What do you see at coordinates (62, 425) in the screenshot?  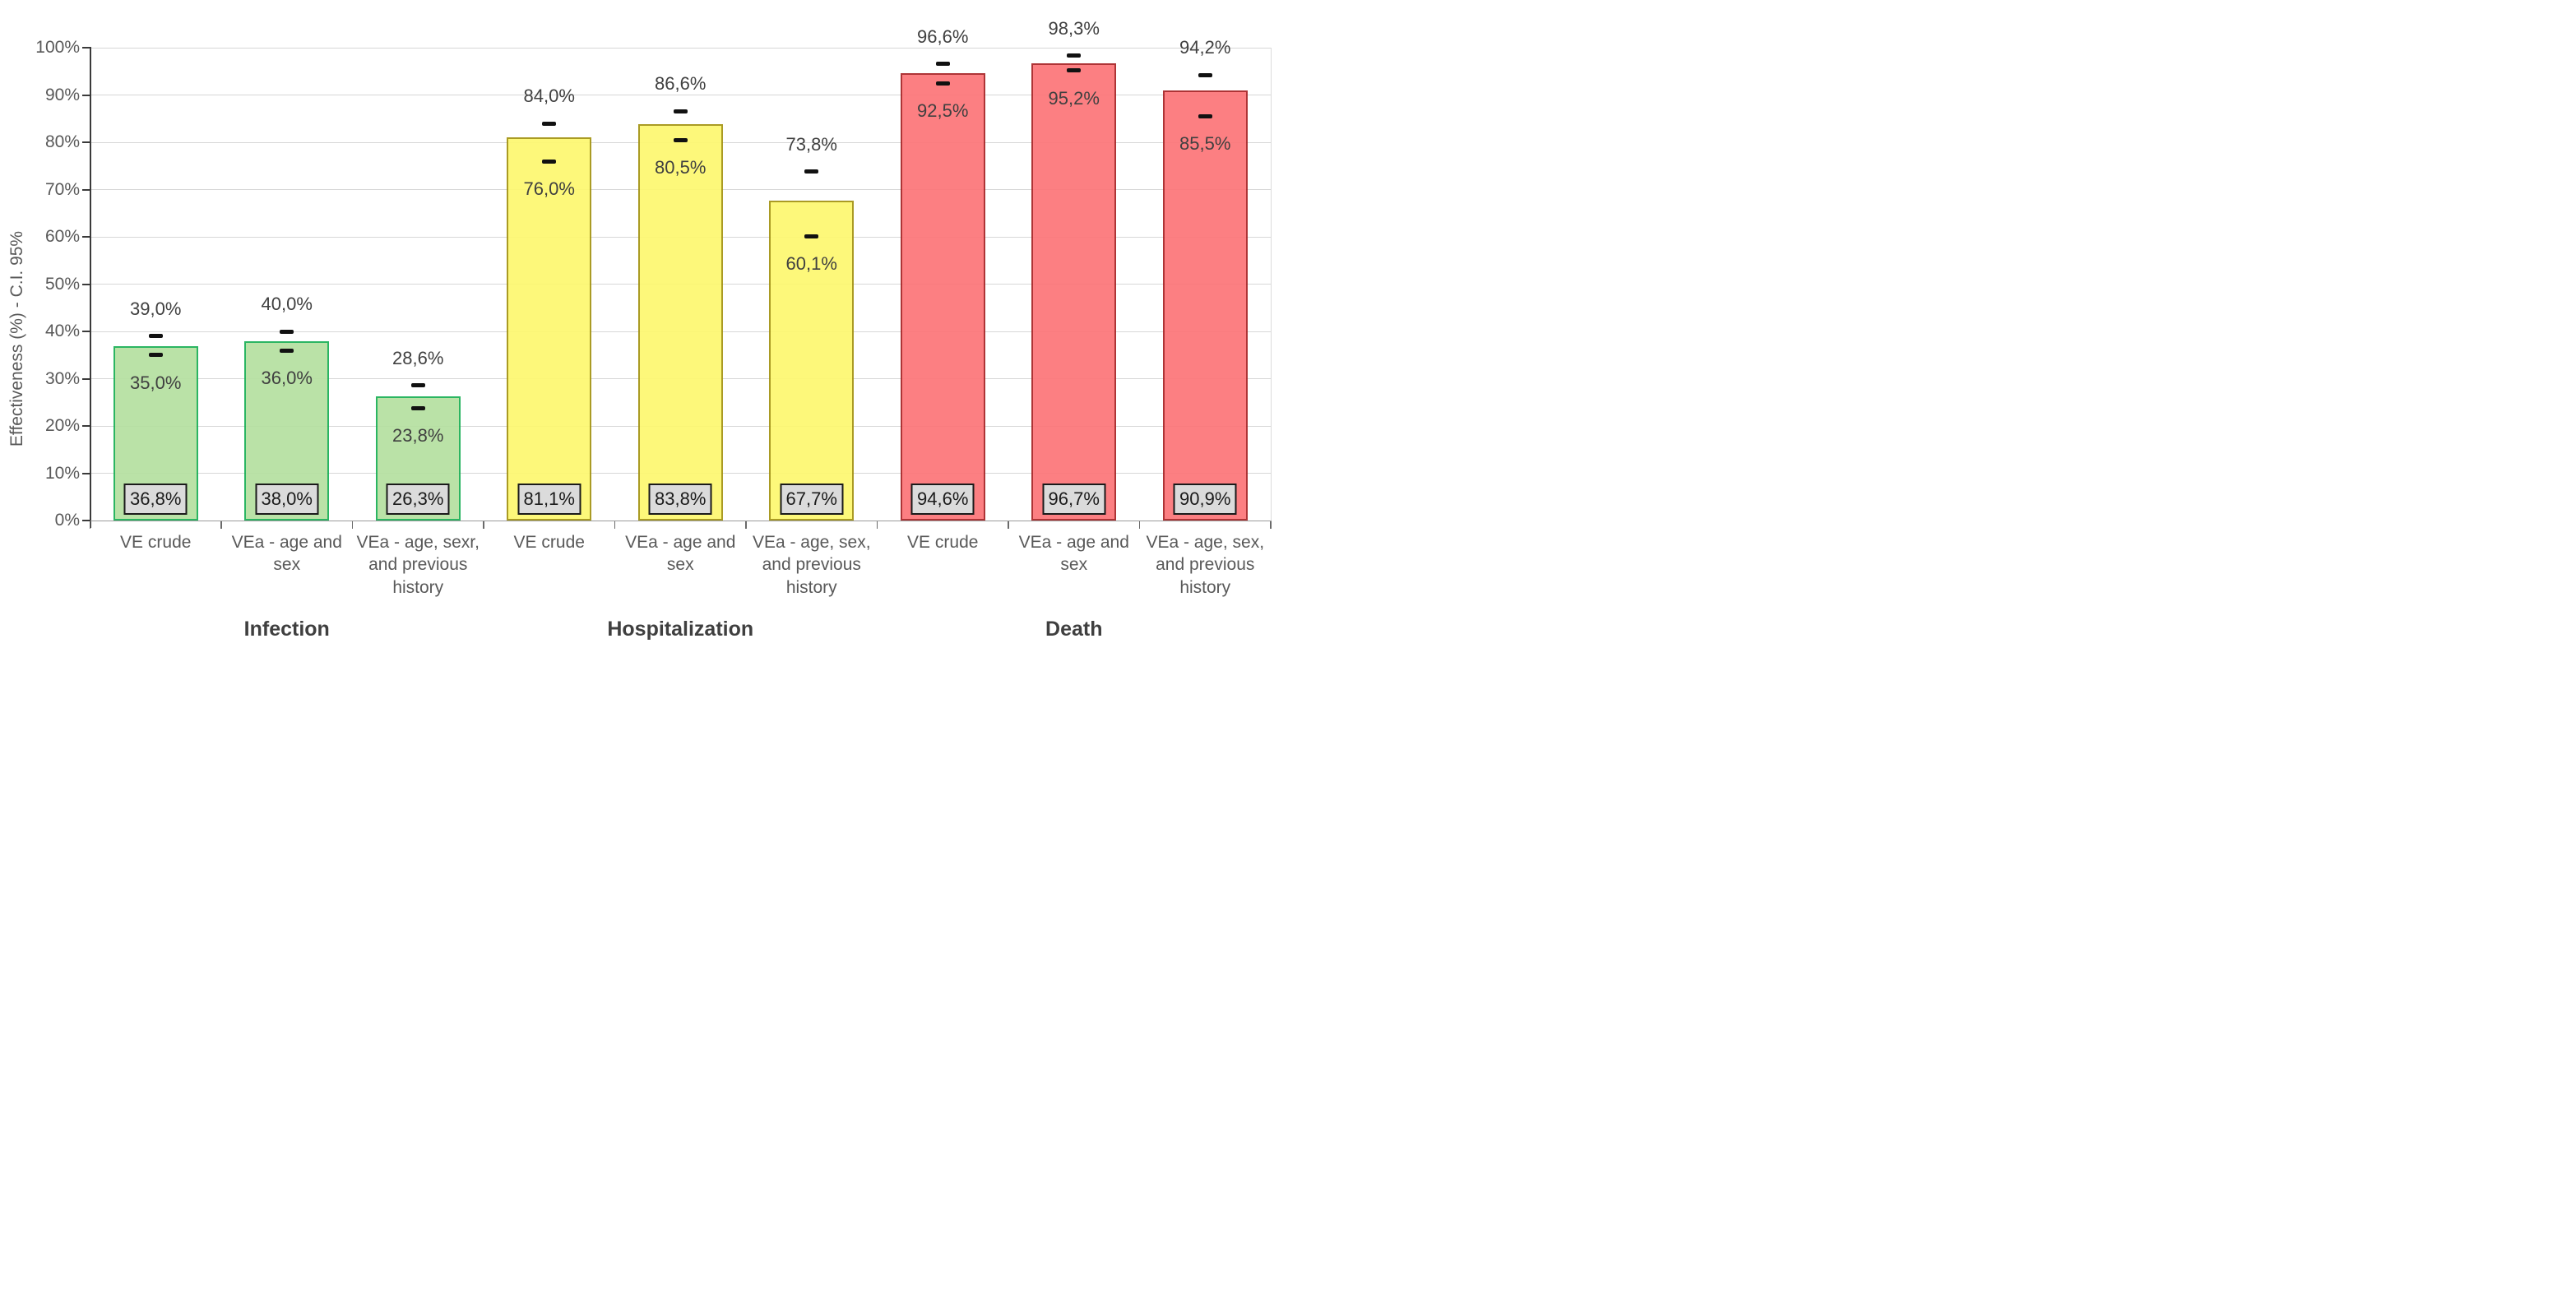 I see `y-tick-label: 20%` at bounding box center [62, 425].